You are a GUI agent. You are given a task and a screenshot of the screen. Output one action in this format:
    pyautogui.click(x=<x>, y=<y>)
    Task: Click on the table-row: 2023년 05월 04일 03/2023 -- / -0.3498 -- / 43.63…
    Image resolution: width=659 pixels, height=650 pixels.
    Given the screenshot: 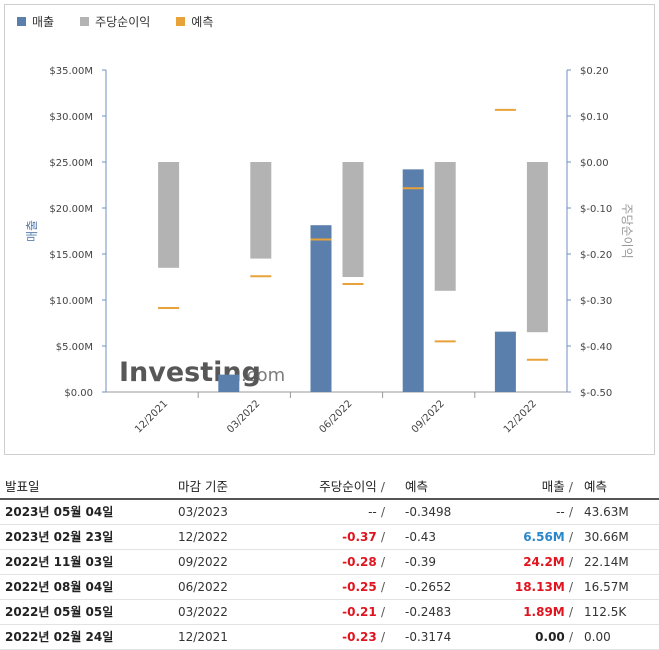 What is the action you would take?
    pyautogui.click(x=329, y=512)
    